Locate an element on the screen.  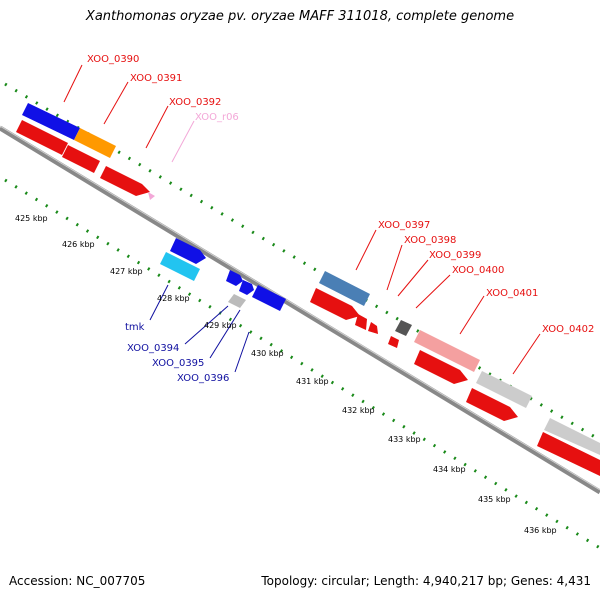
kbp-tick-label: 433 kbp is located at coordinates (404, 439).